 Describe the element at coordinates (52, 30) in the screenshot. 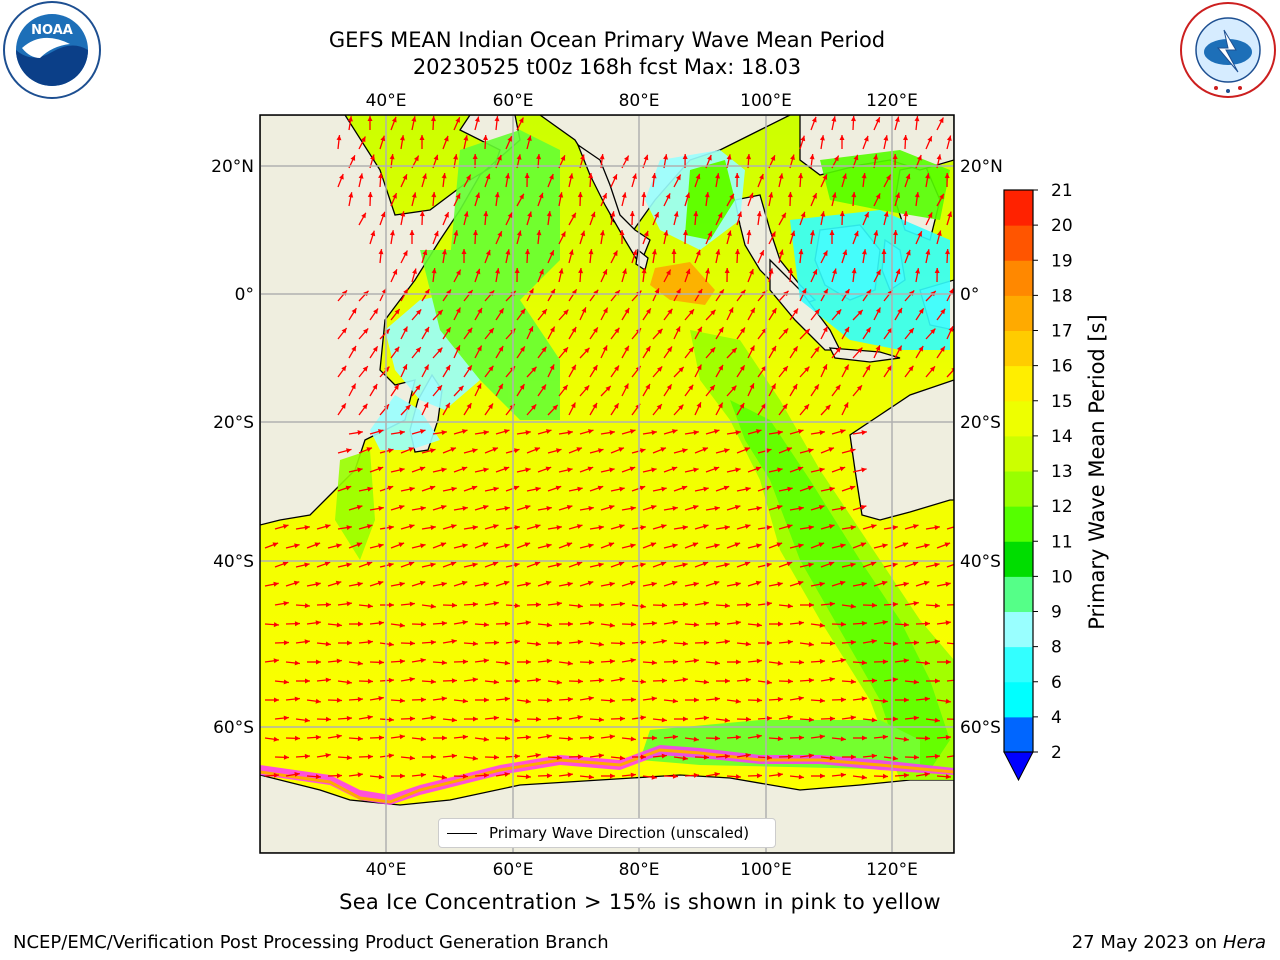

I see `noaa-logo-text: NOAA` at that location.